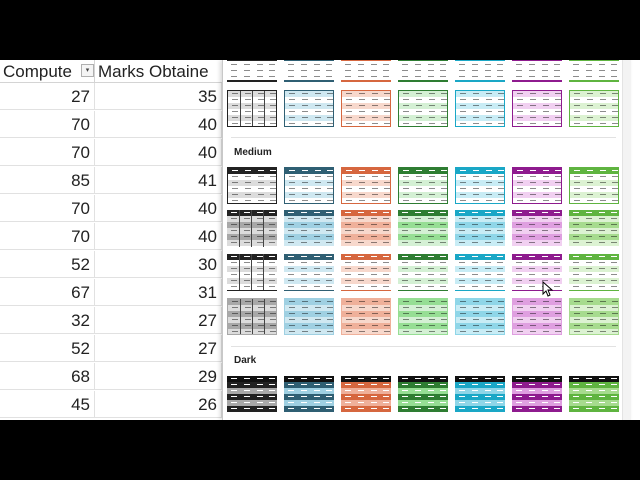  I want to click on cell-marks: 41, so click(158, 180).